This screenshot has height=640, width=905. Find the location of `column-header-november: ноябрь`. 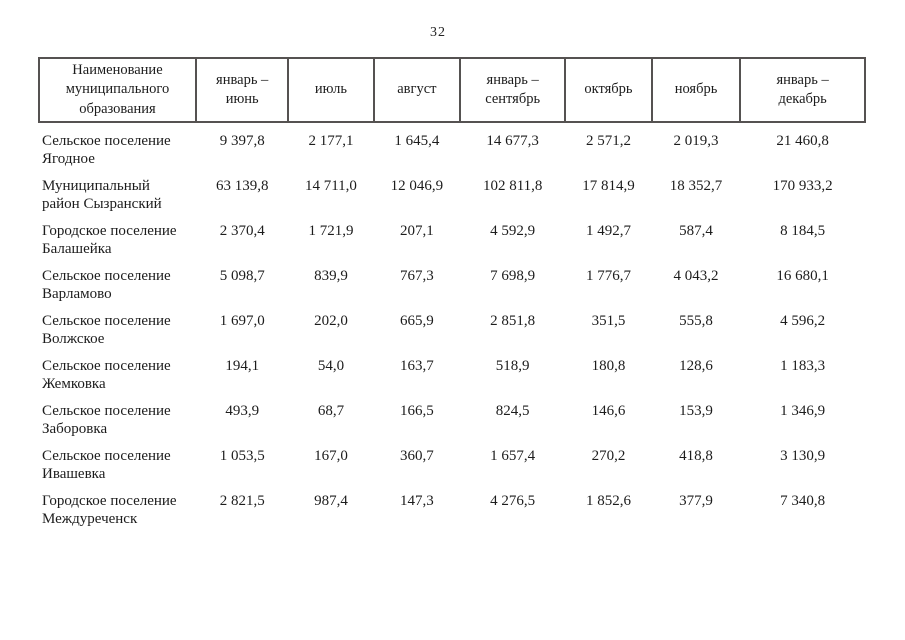

column-header-november: ноябрь is located at coordinates (696, 90).